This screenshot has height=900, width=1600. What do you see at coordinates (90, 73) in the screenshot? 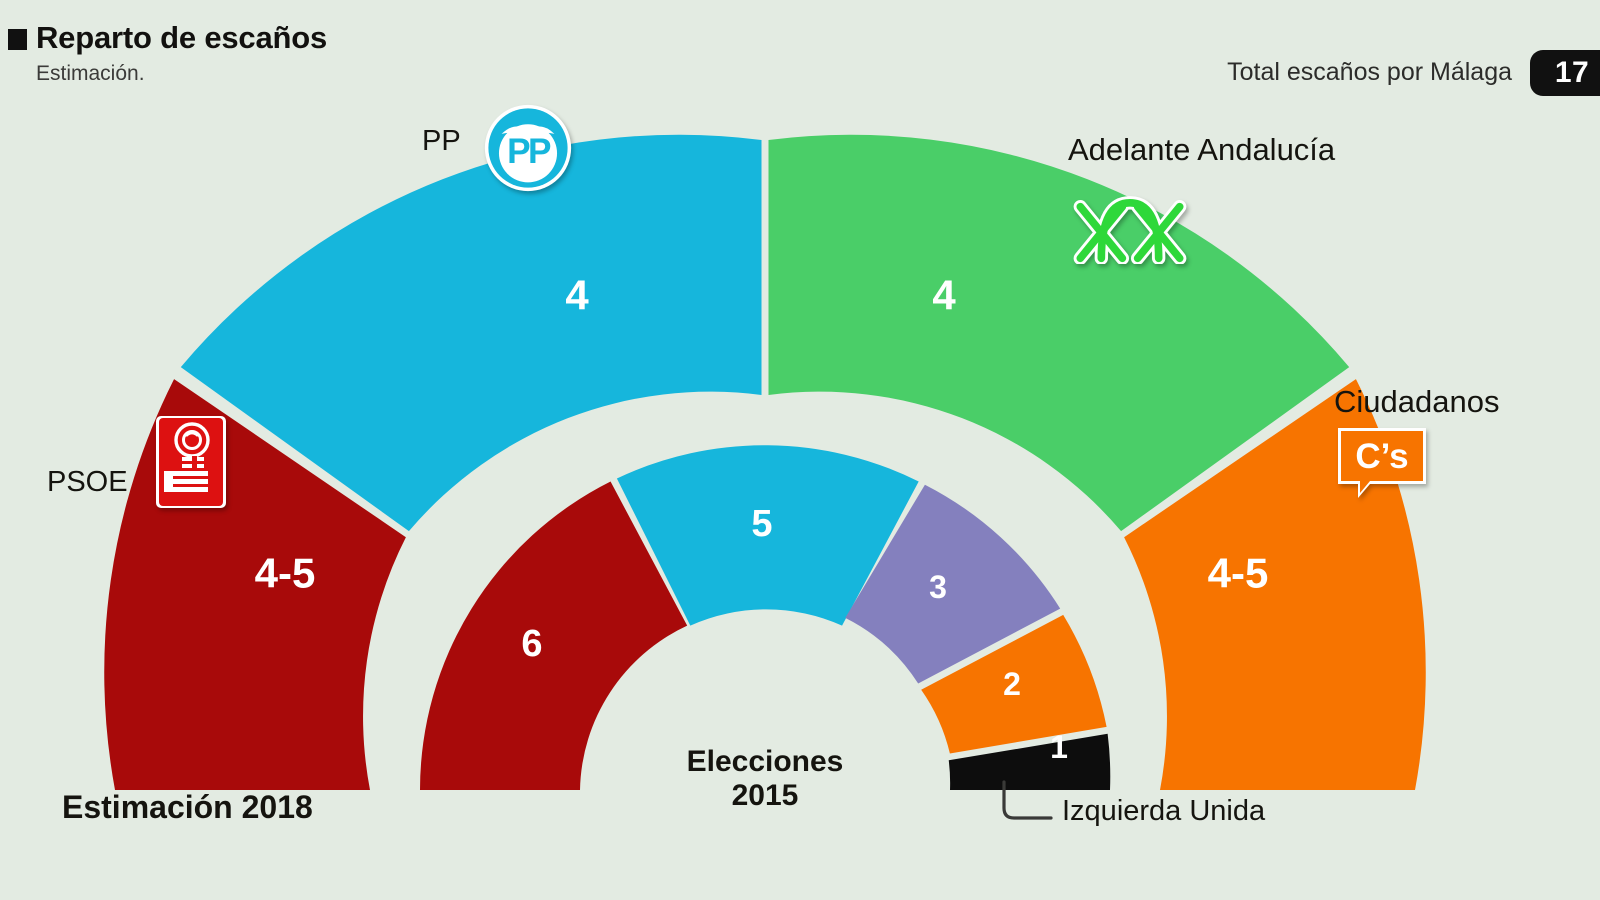
I see `page-subtitle: Estimación.` at bounding box center [90, 73].